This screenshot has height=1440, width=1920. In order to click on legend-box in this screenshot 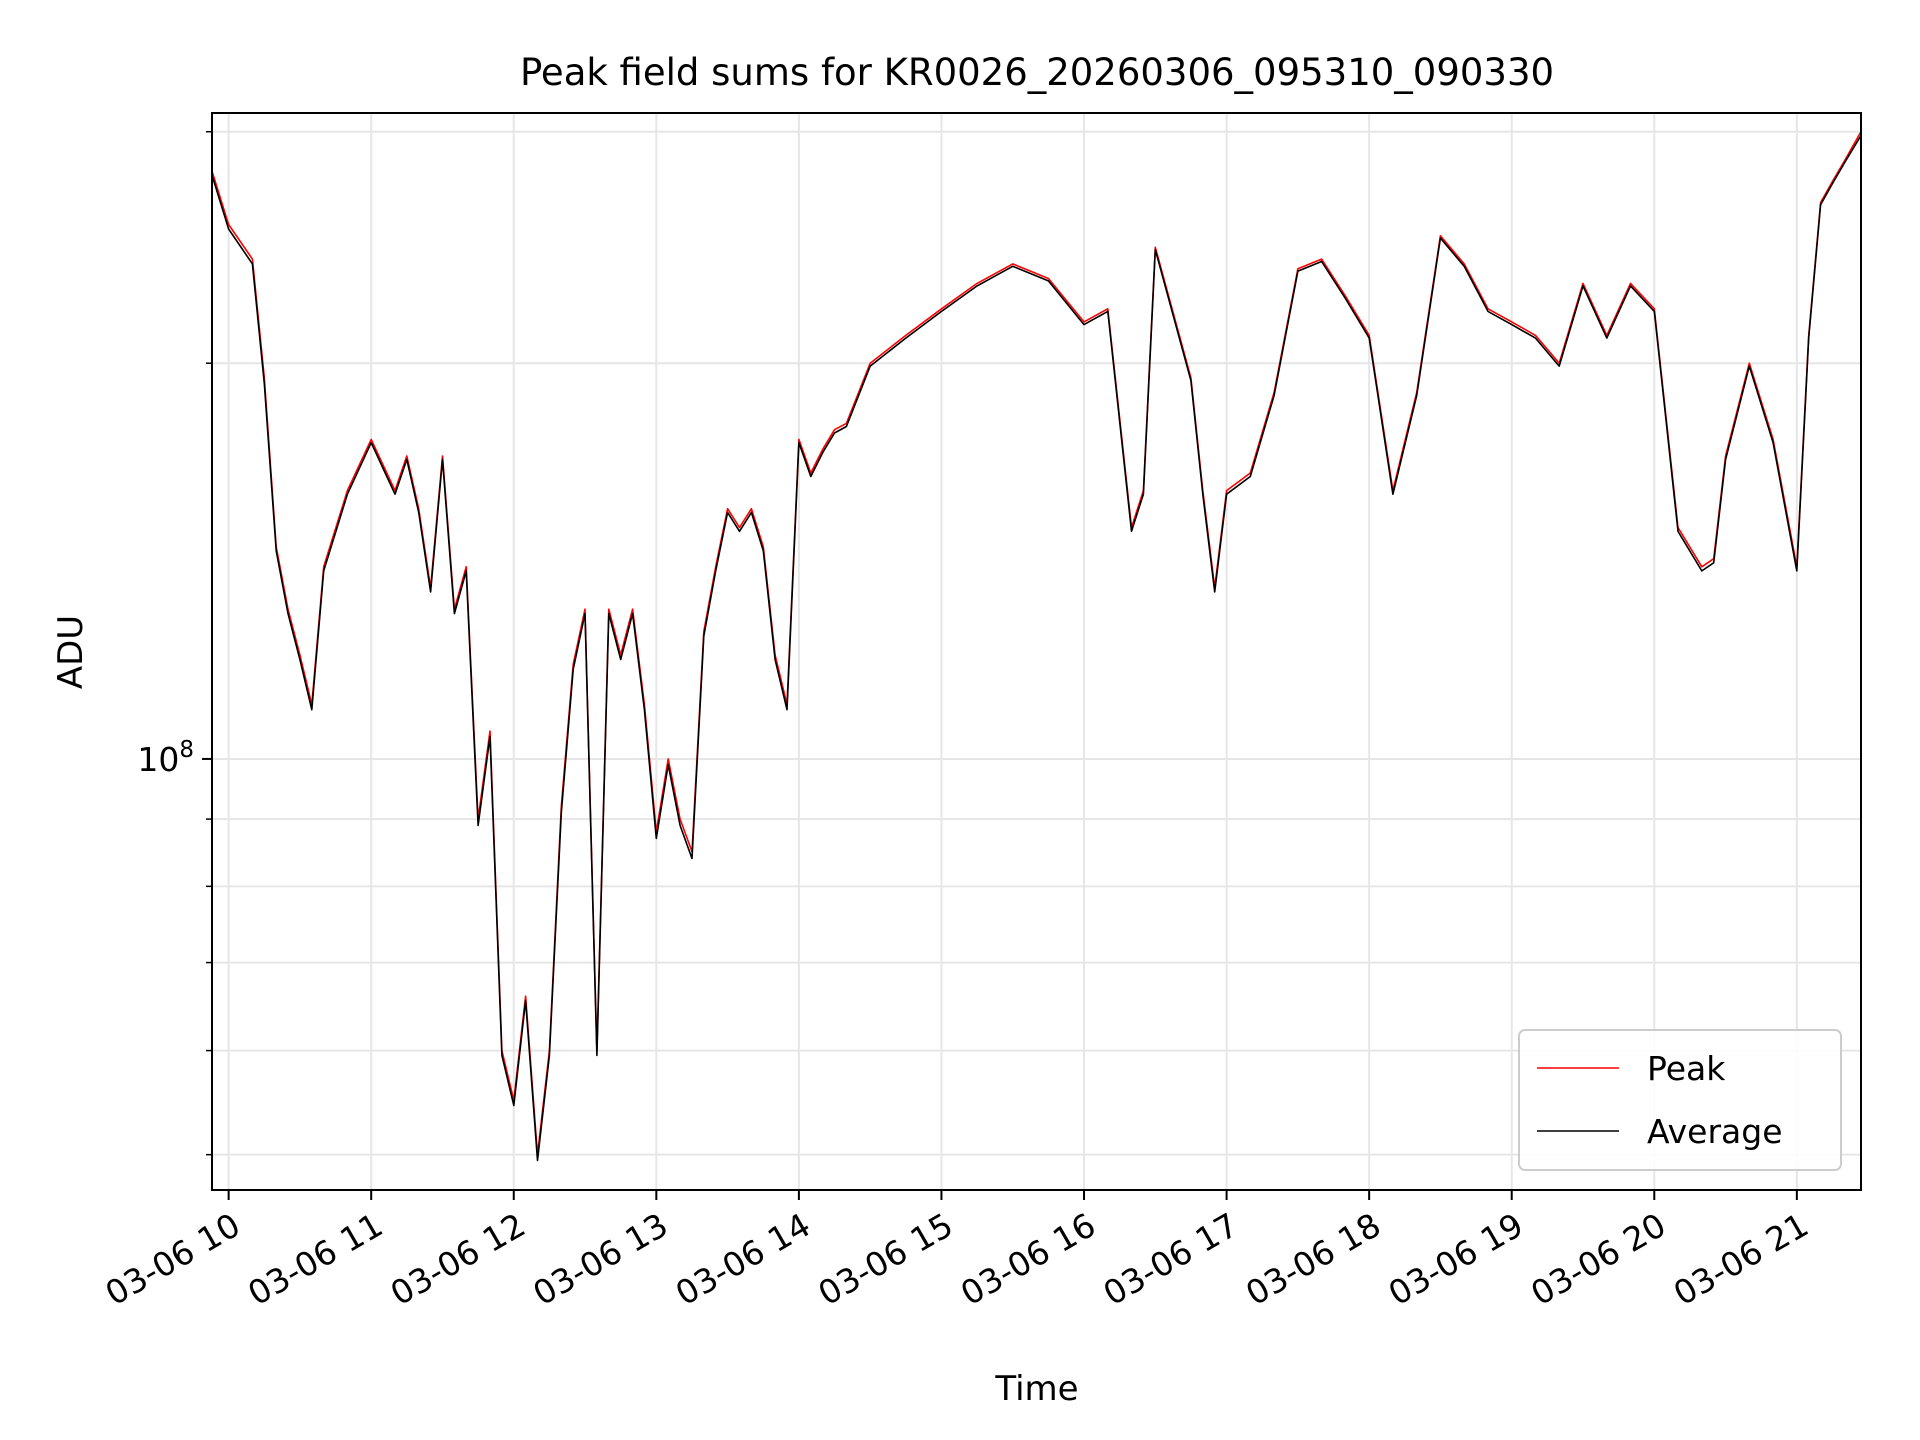, I will do `click(1680, 1100)`.